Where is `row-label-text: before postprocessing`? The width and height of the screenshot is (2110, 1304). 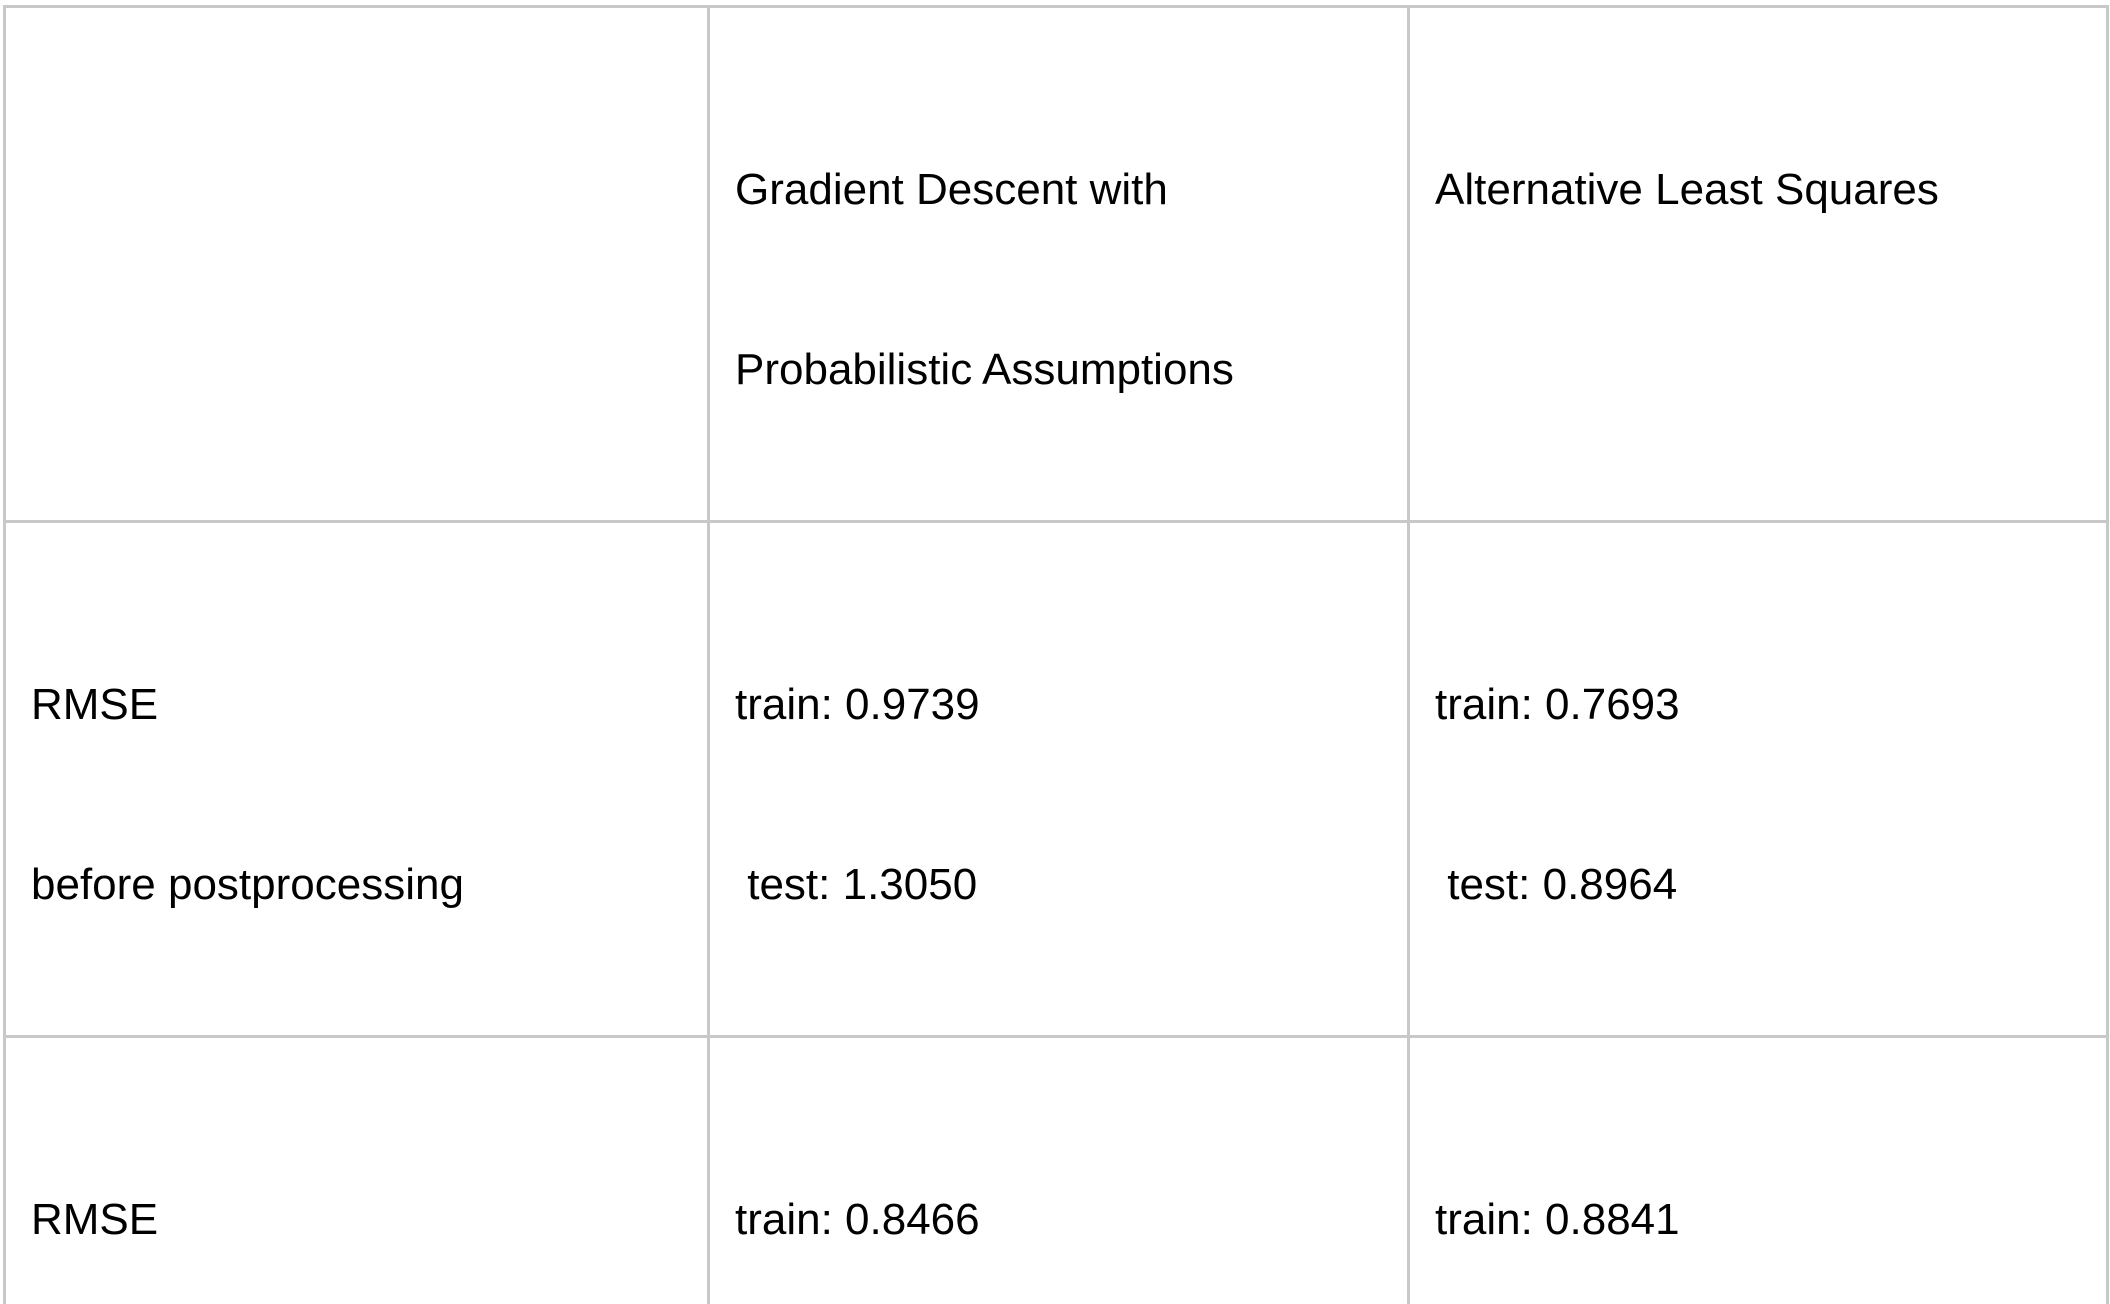
row-label-text: before postprocessing is located at coordinates (356, 885).